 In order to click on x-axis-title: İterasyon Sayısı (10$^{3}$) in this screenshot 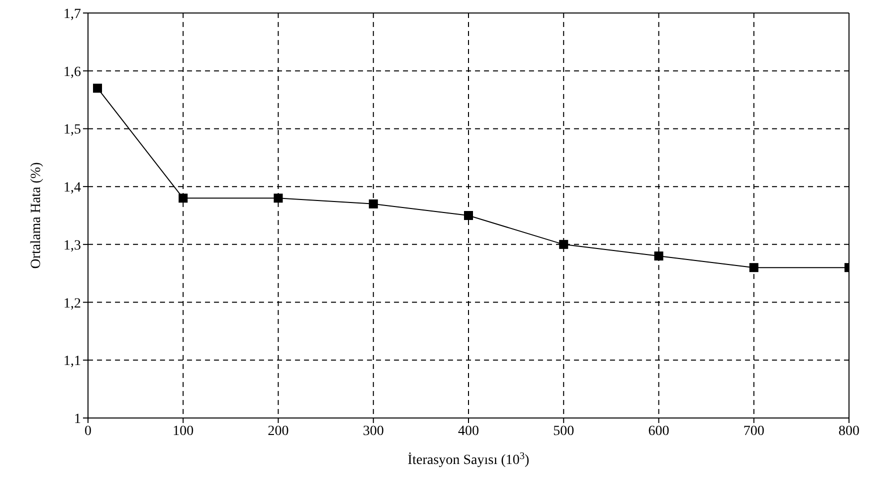, I will do `click(469, 459)`.